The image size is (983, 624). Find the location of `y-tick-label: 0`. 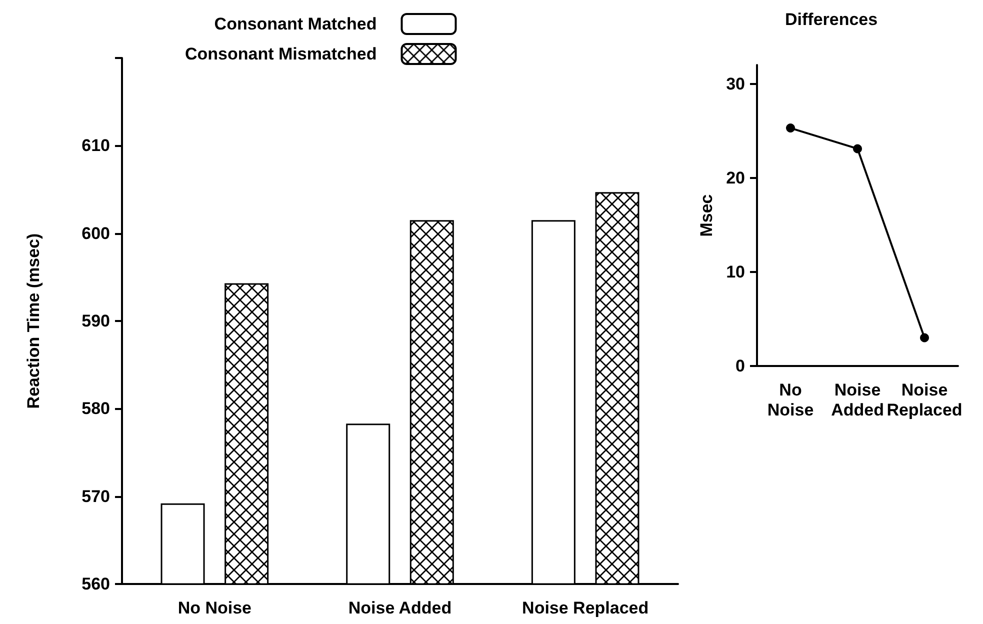

y-tick-label: 0 is located at coordinates (740, 366).